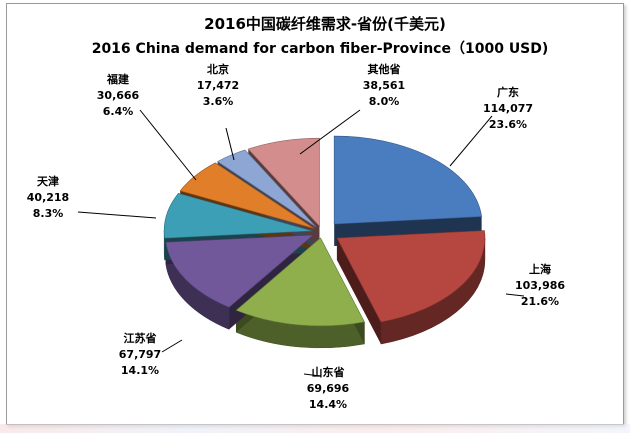 This screenshot has height=433, width=630. What do you see at coordinates (384, 69) in the screenshot?
I see `slice-label-name: 其他省` at bounding box center [384, 69].